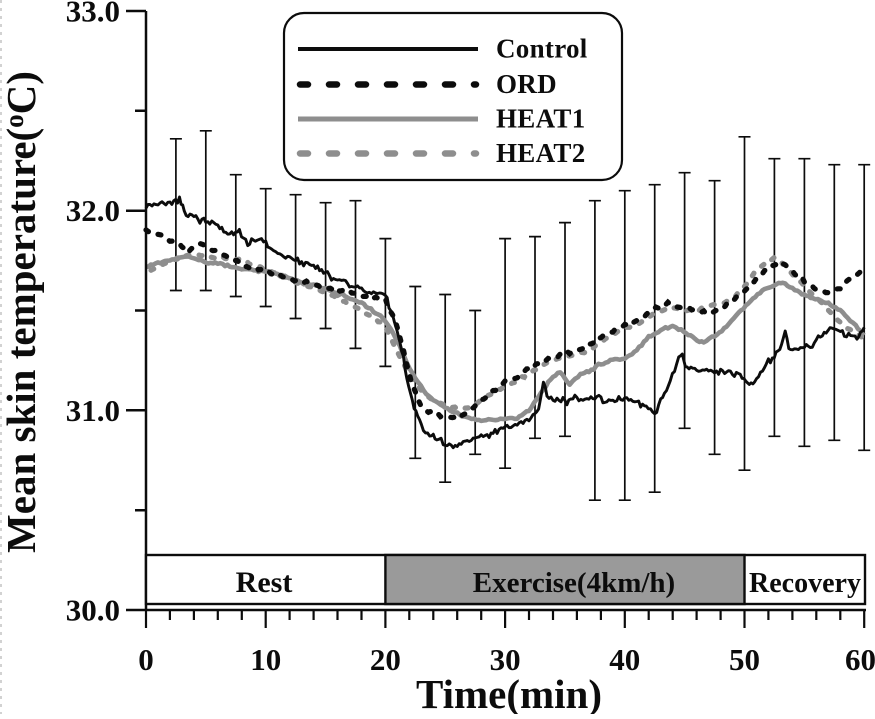 This screenshot has height=719, width=875. I want to click on svg-text: 32.0, so click(93, 210).